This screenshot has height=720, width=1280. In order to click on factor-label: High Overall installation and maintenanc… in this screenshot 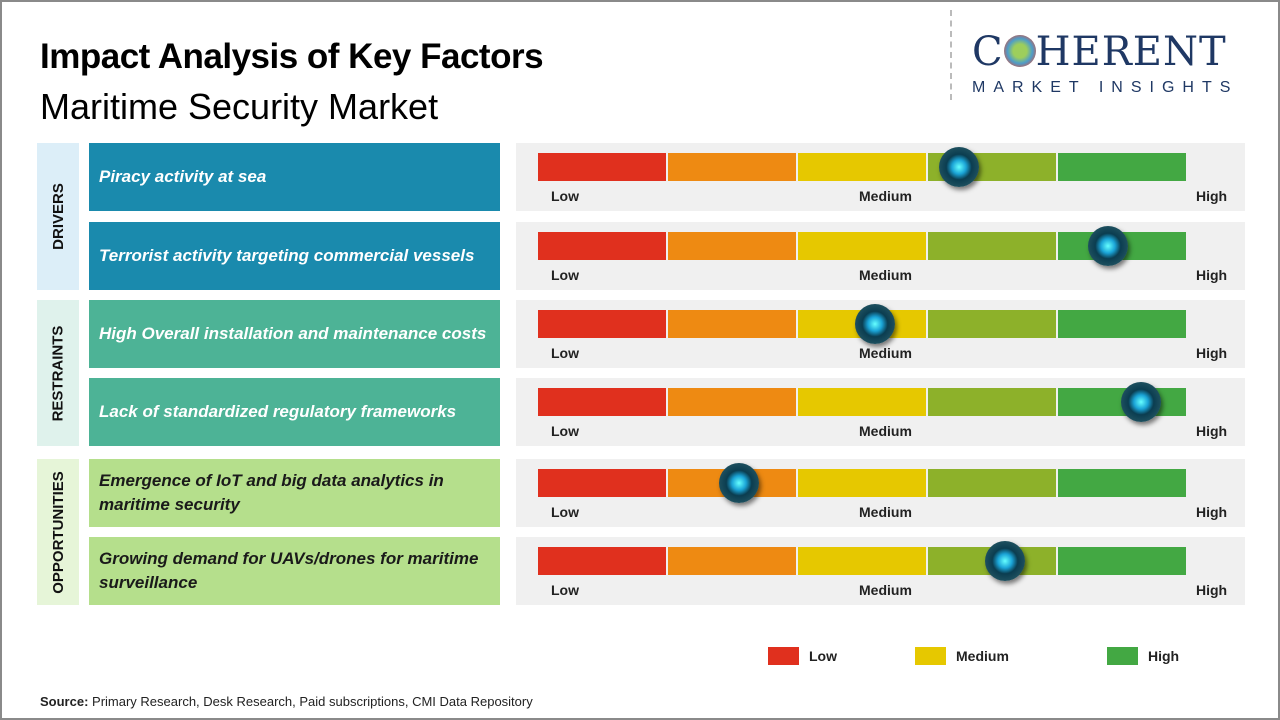, I will do `click(294, 334)`.